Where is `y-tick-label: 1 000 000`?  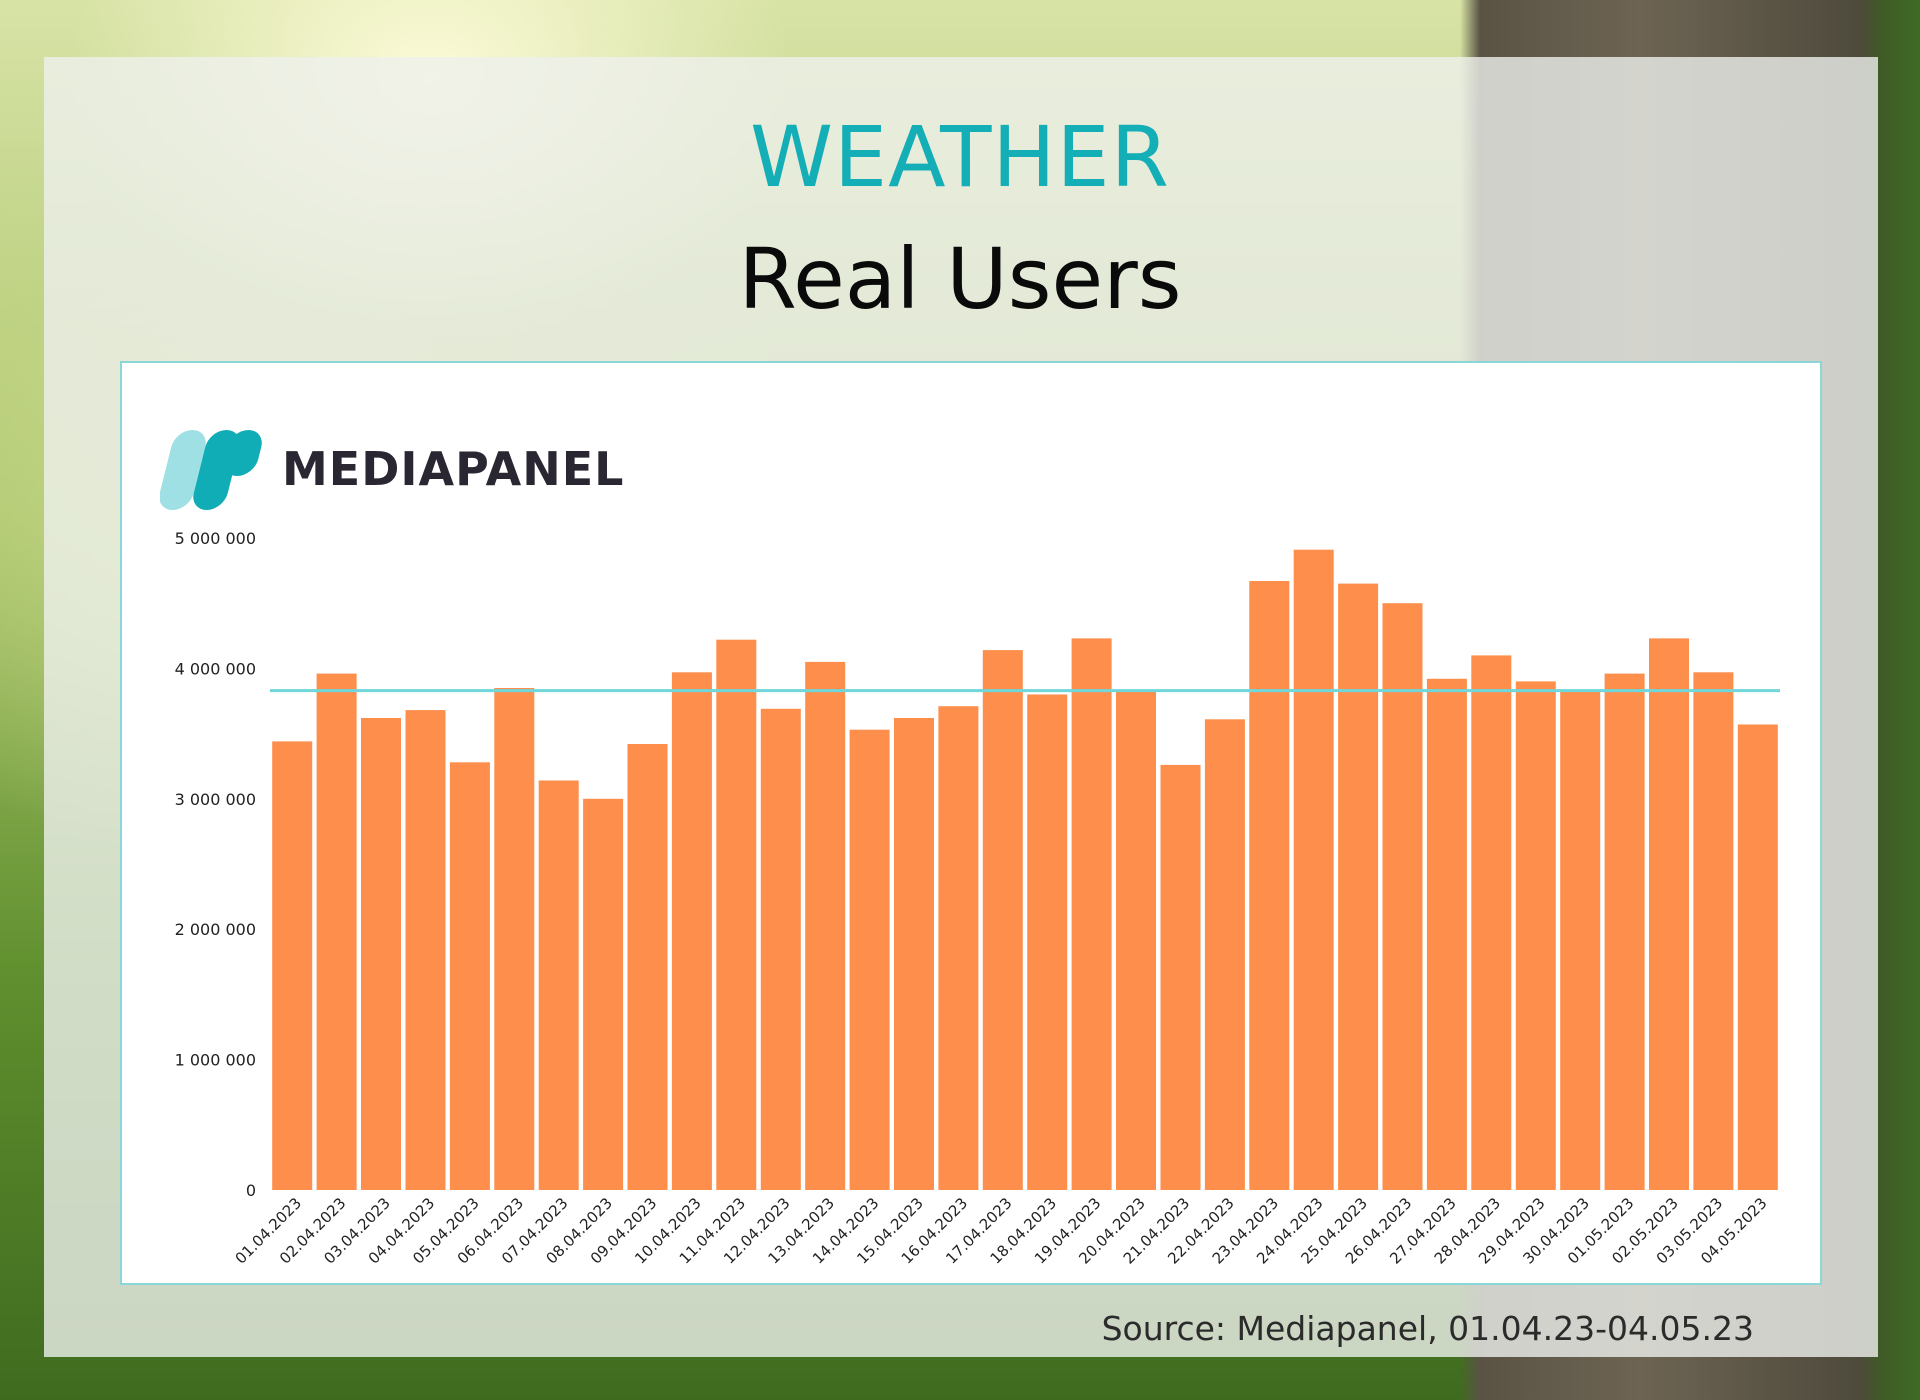 y-tick-label: 1 000 000 is located at coordinates (215, 1060).